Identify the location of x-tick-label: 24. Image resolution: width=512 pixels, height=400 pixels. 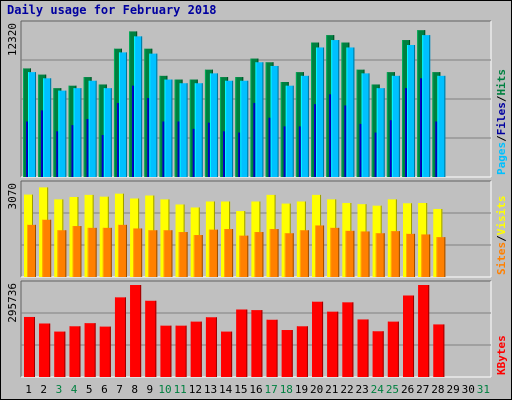
(378, 389).